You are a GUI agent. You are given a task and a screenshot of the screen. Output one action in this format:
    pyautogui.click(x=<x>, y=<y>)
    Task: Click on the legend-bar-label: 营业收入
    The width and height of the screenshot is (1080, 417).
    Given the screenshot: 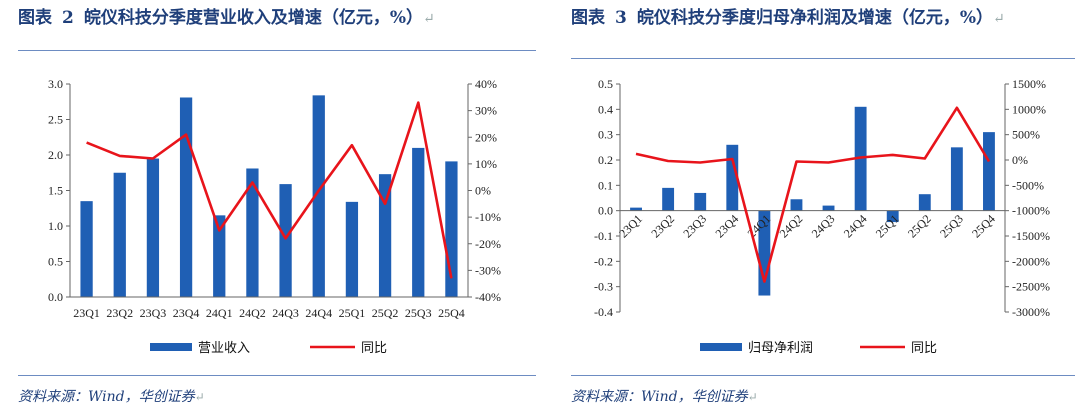 What is the action you would take?
    pyautogui.click(x=224, y=348)
    